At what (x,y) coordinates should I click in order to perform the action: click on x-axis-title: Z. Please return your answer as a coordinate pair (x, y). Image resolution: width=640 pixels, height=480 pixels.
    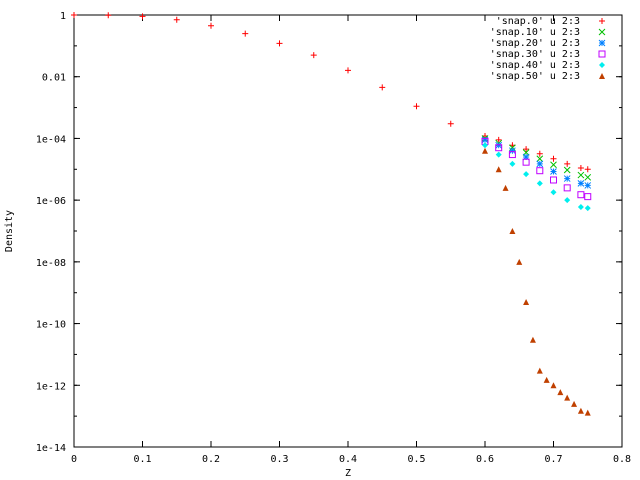
    Looking at the image, I should click on (348, 473).